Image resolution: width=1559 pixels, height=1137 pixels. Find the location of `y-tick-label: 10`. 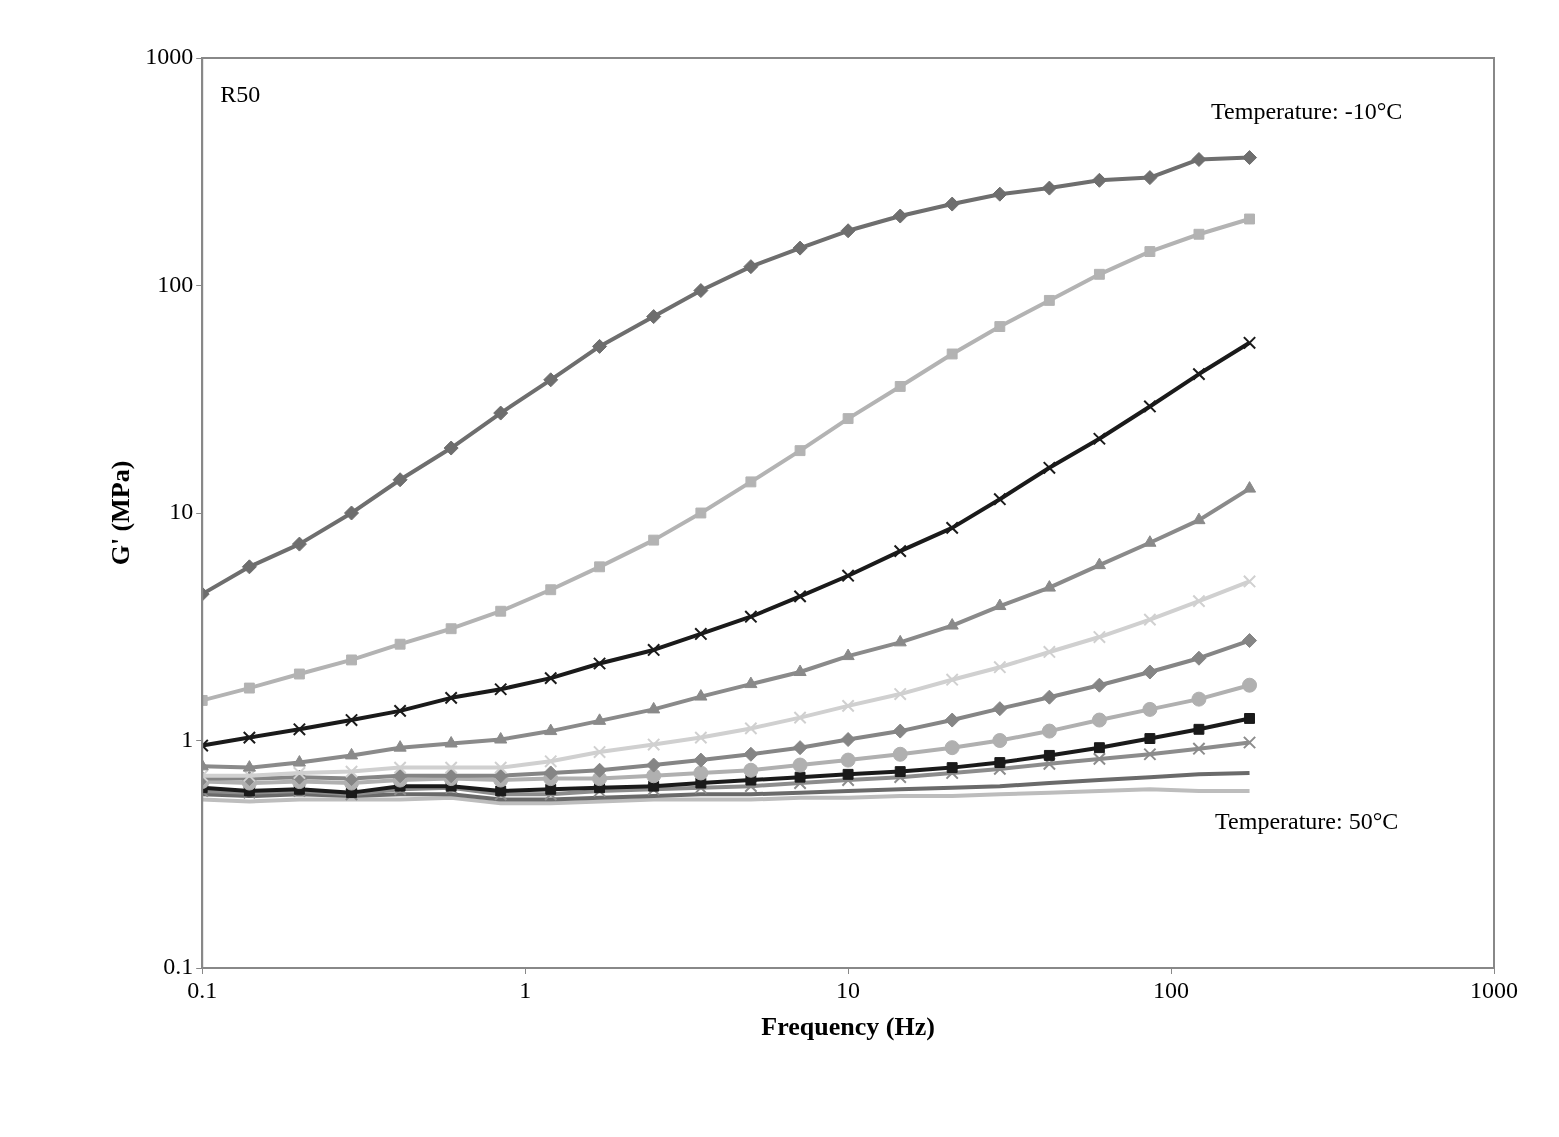

y-tick-label: 10 is located at coordinates (181, 511).